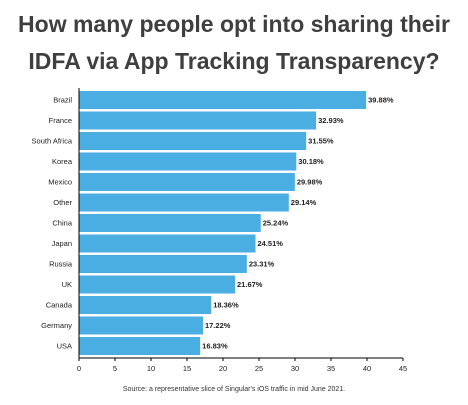 Image resolution: width=468 pixels, height=405 pixels. I want to click on data-label: 31.55%, so click(321, 141).